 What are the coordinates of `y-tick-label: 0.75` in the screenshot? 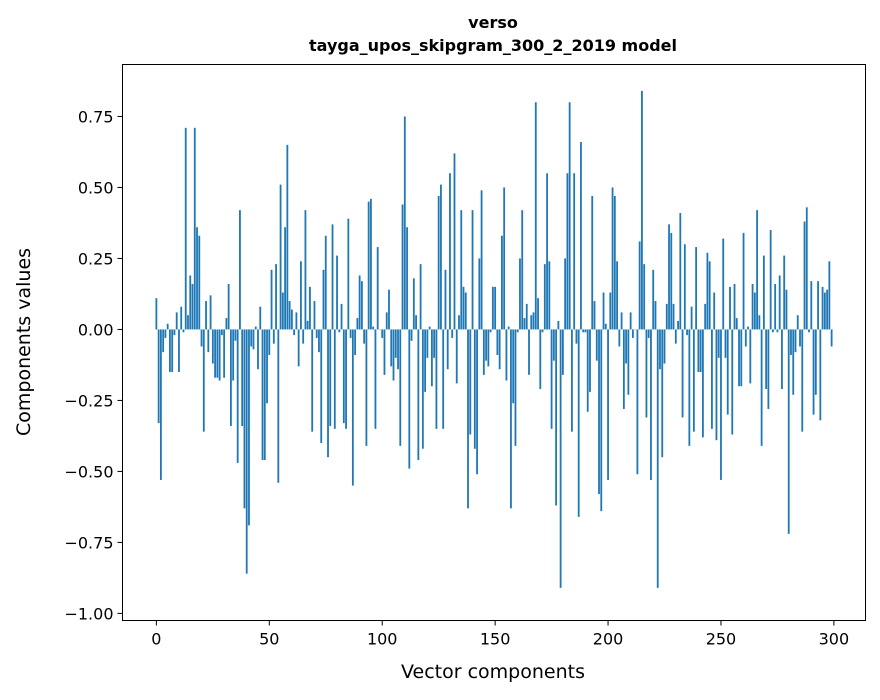 It's located at (96, 116).